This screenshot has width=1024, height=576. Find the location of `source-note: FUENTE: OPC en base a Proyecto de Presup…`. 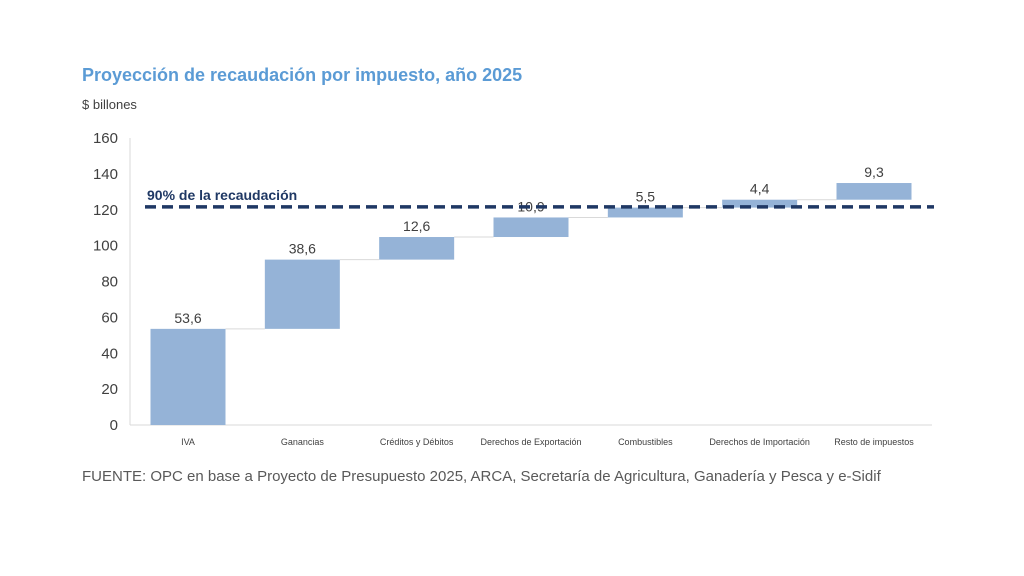

source-note: FUENTE: OPC en base a Proyecto de Presup… is located at coordinates (481, 476).